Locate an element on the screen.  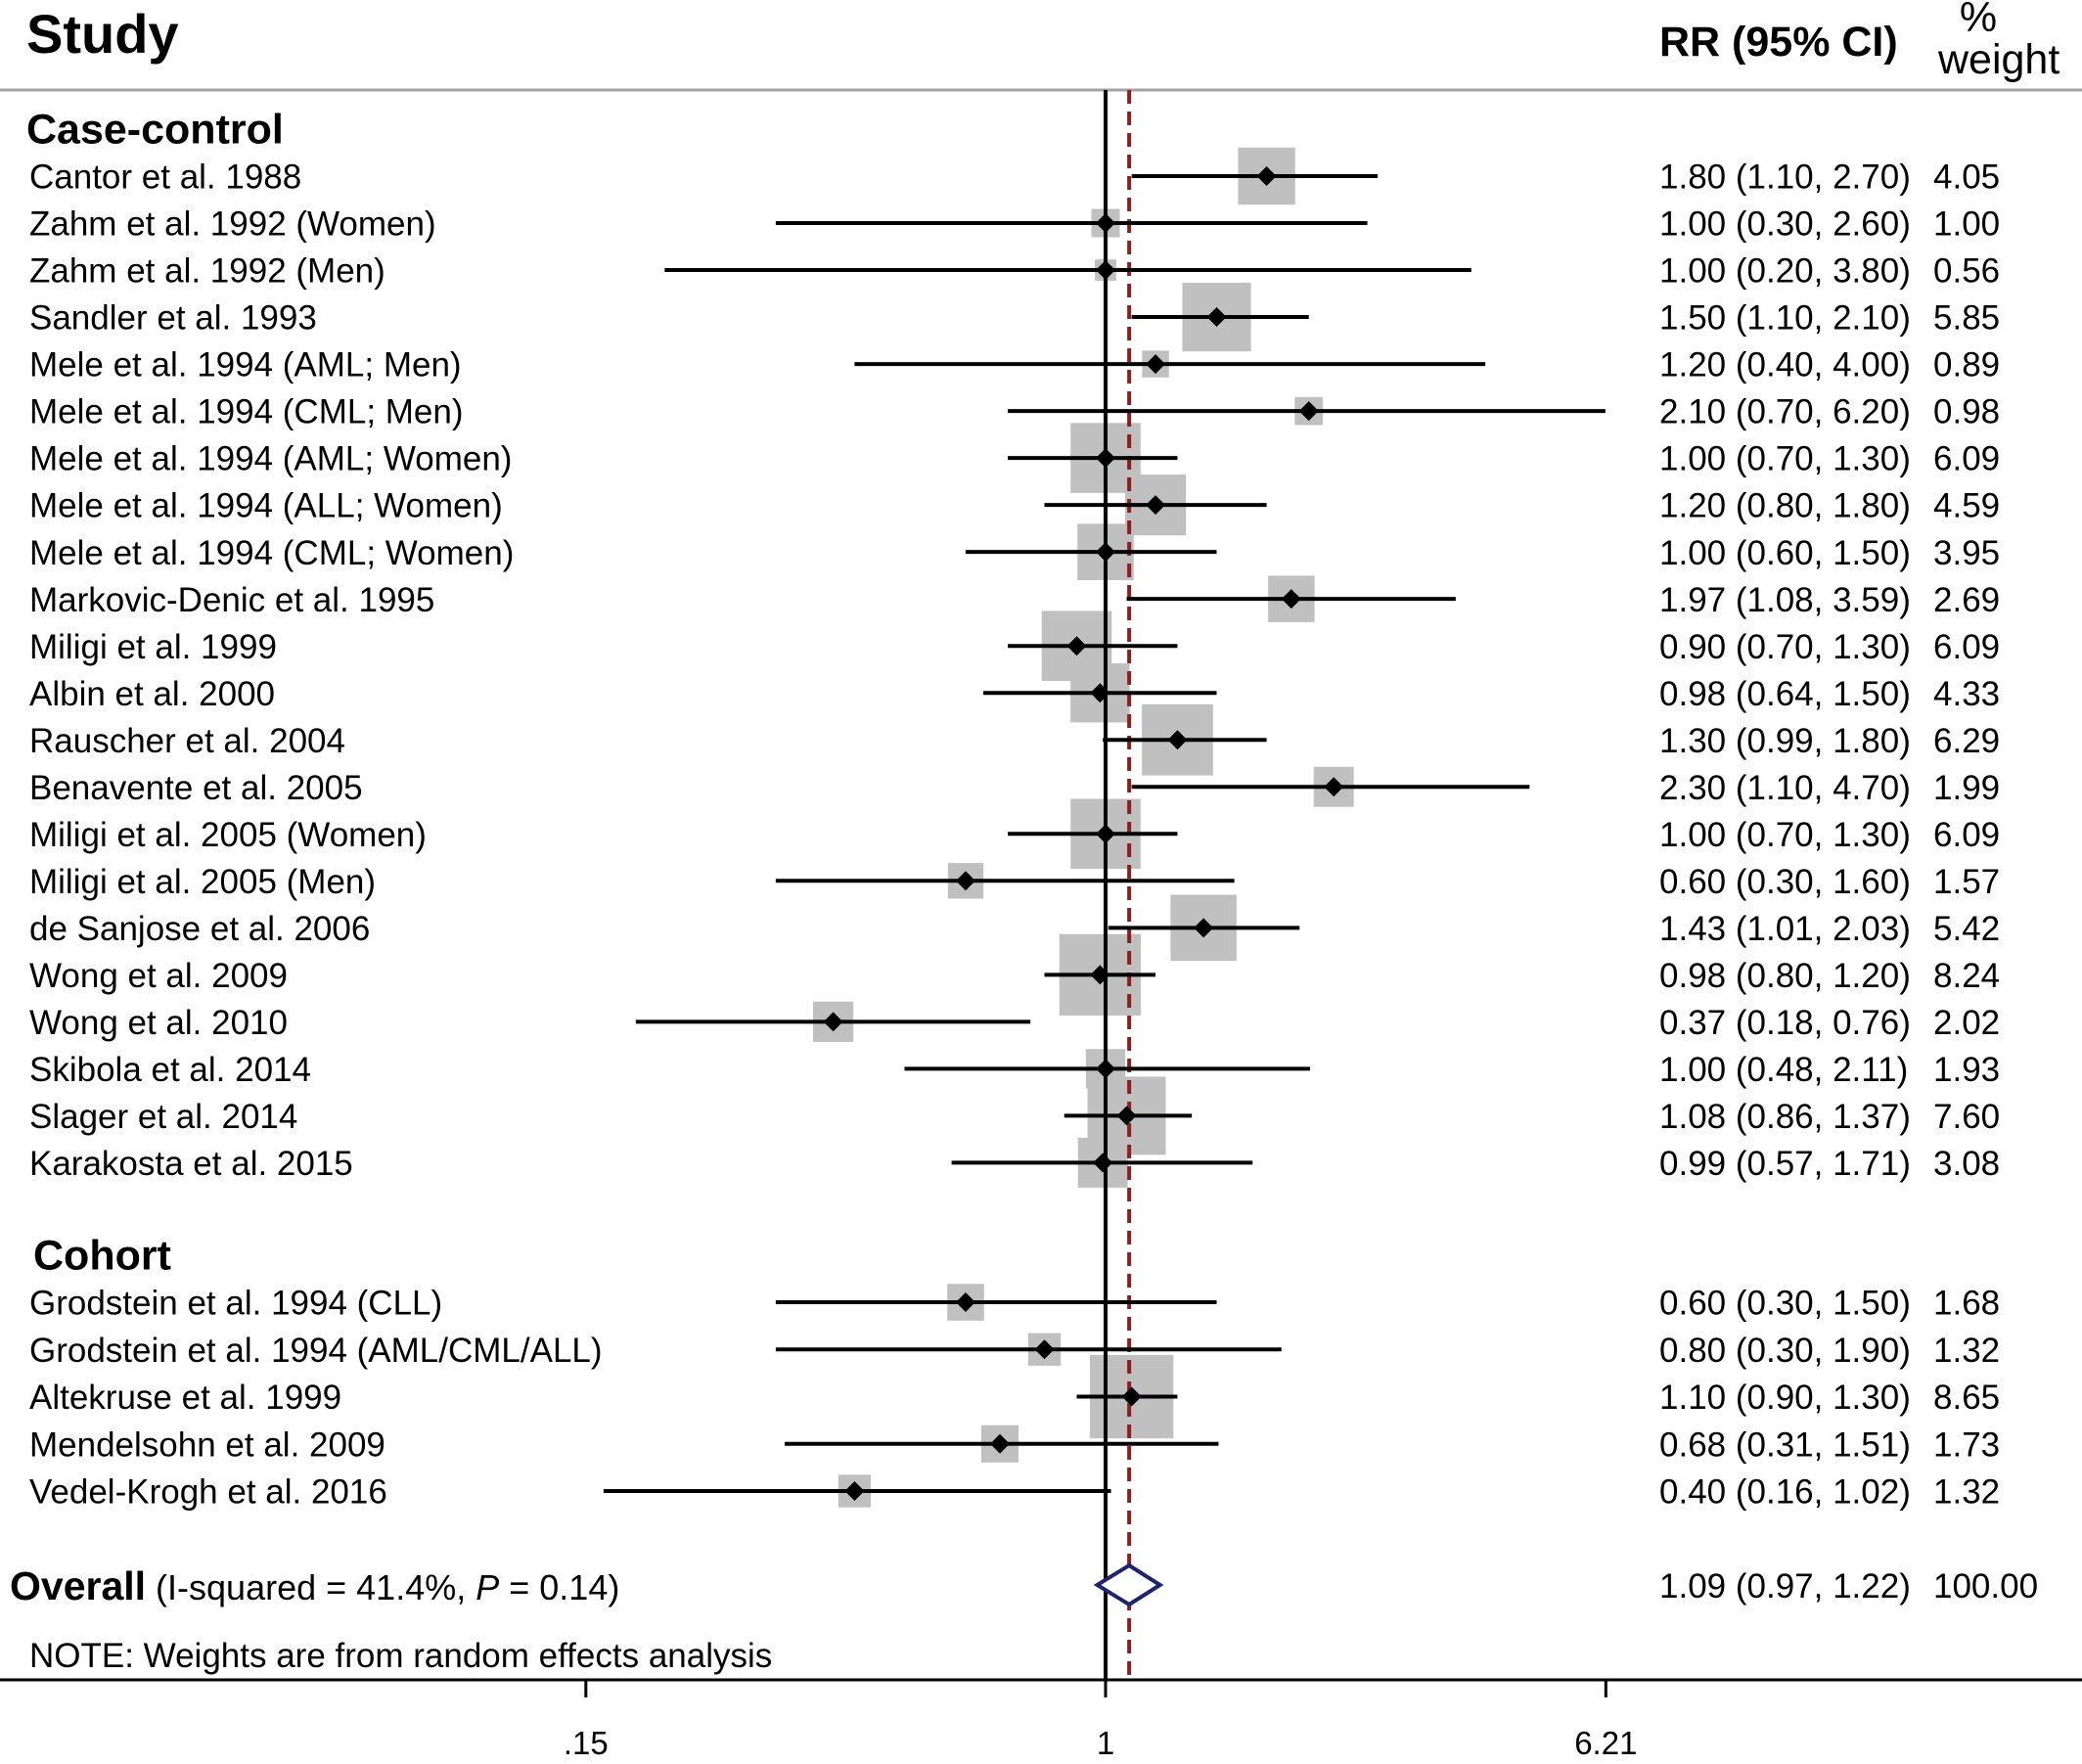
reference-lines-layer is located at coordinates (1118, 885).